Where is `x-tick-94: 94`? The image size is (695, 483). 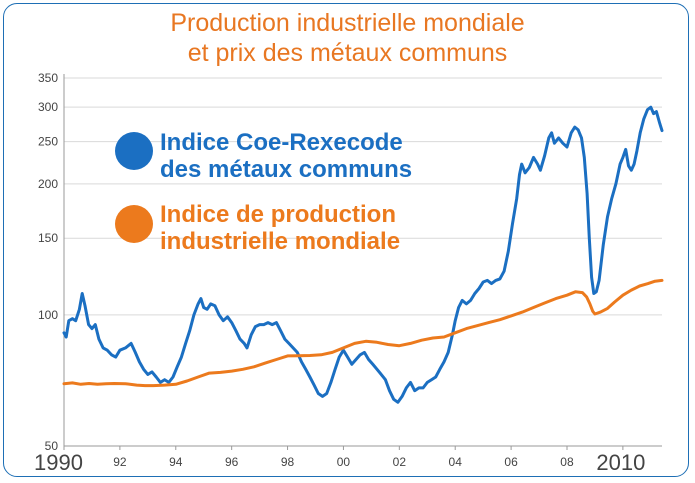 x-tick-94: 94 is located at coordinates (176, 462).